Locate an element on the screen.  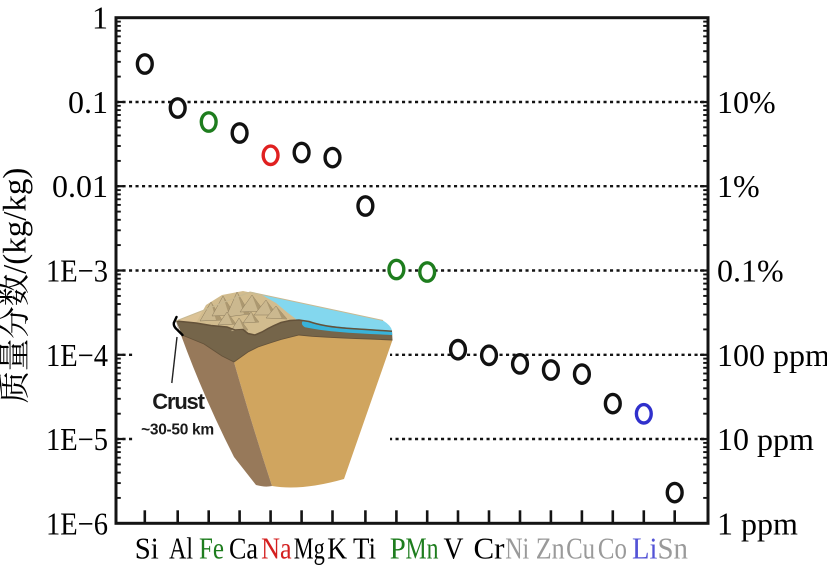
svg-text: 0.01 is located at coordinates (80, 186).